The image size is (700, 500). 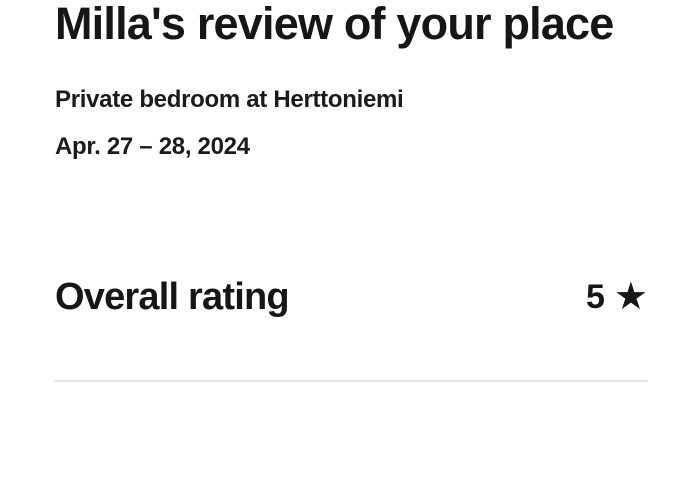 I want to click on star-icon: ★, so click(x=630, y=297).